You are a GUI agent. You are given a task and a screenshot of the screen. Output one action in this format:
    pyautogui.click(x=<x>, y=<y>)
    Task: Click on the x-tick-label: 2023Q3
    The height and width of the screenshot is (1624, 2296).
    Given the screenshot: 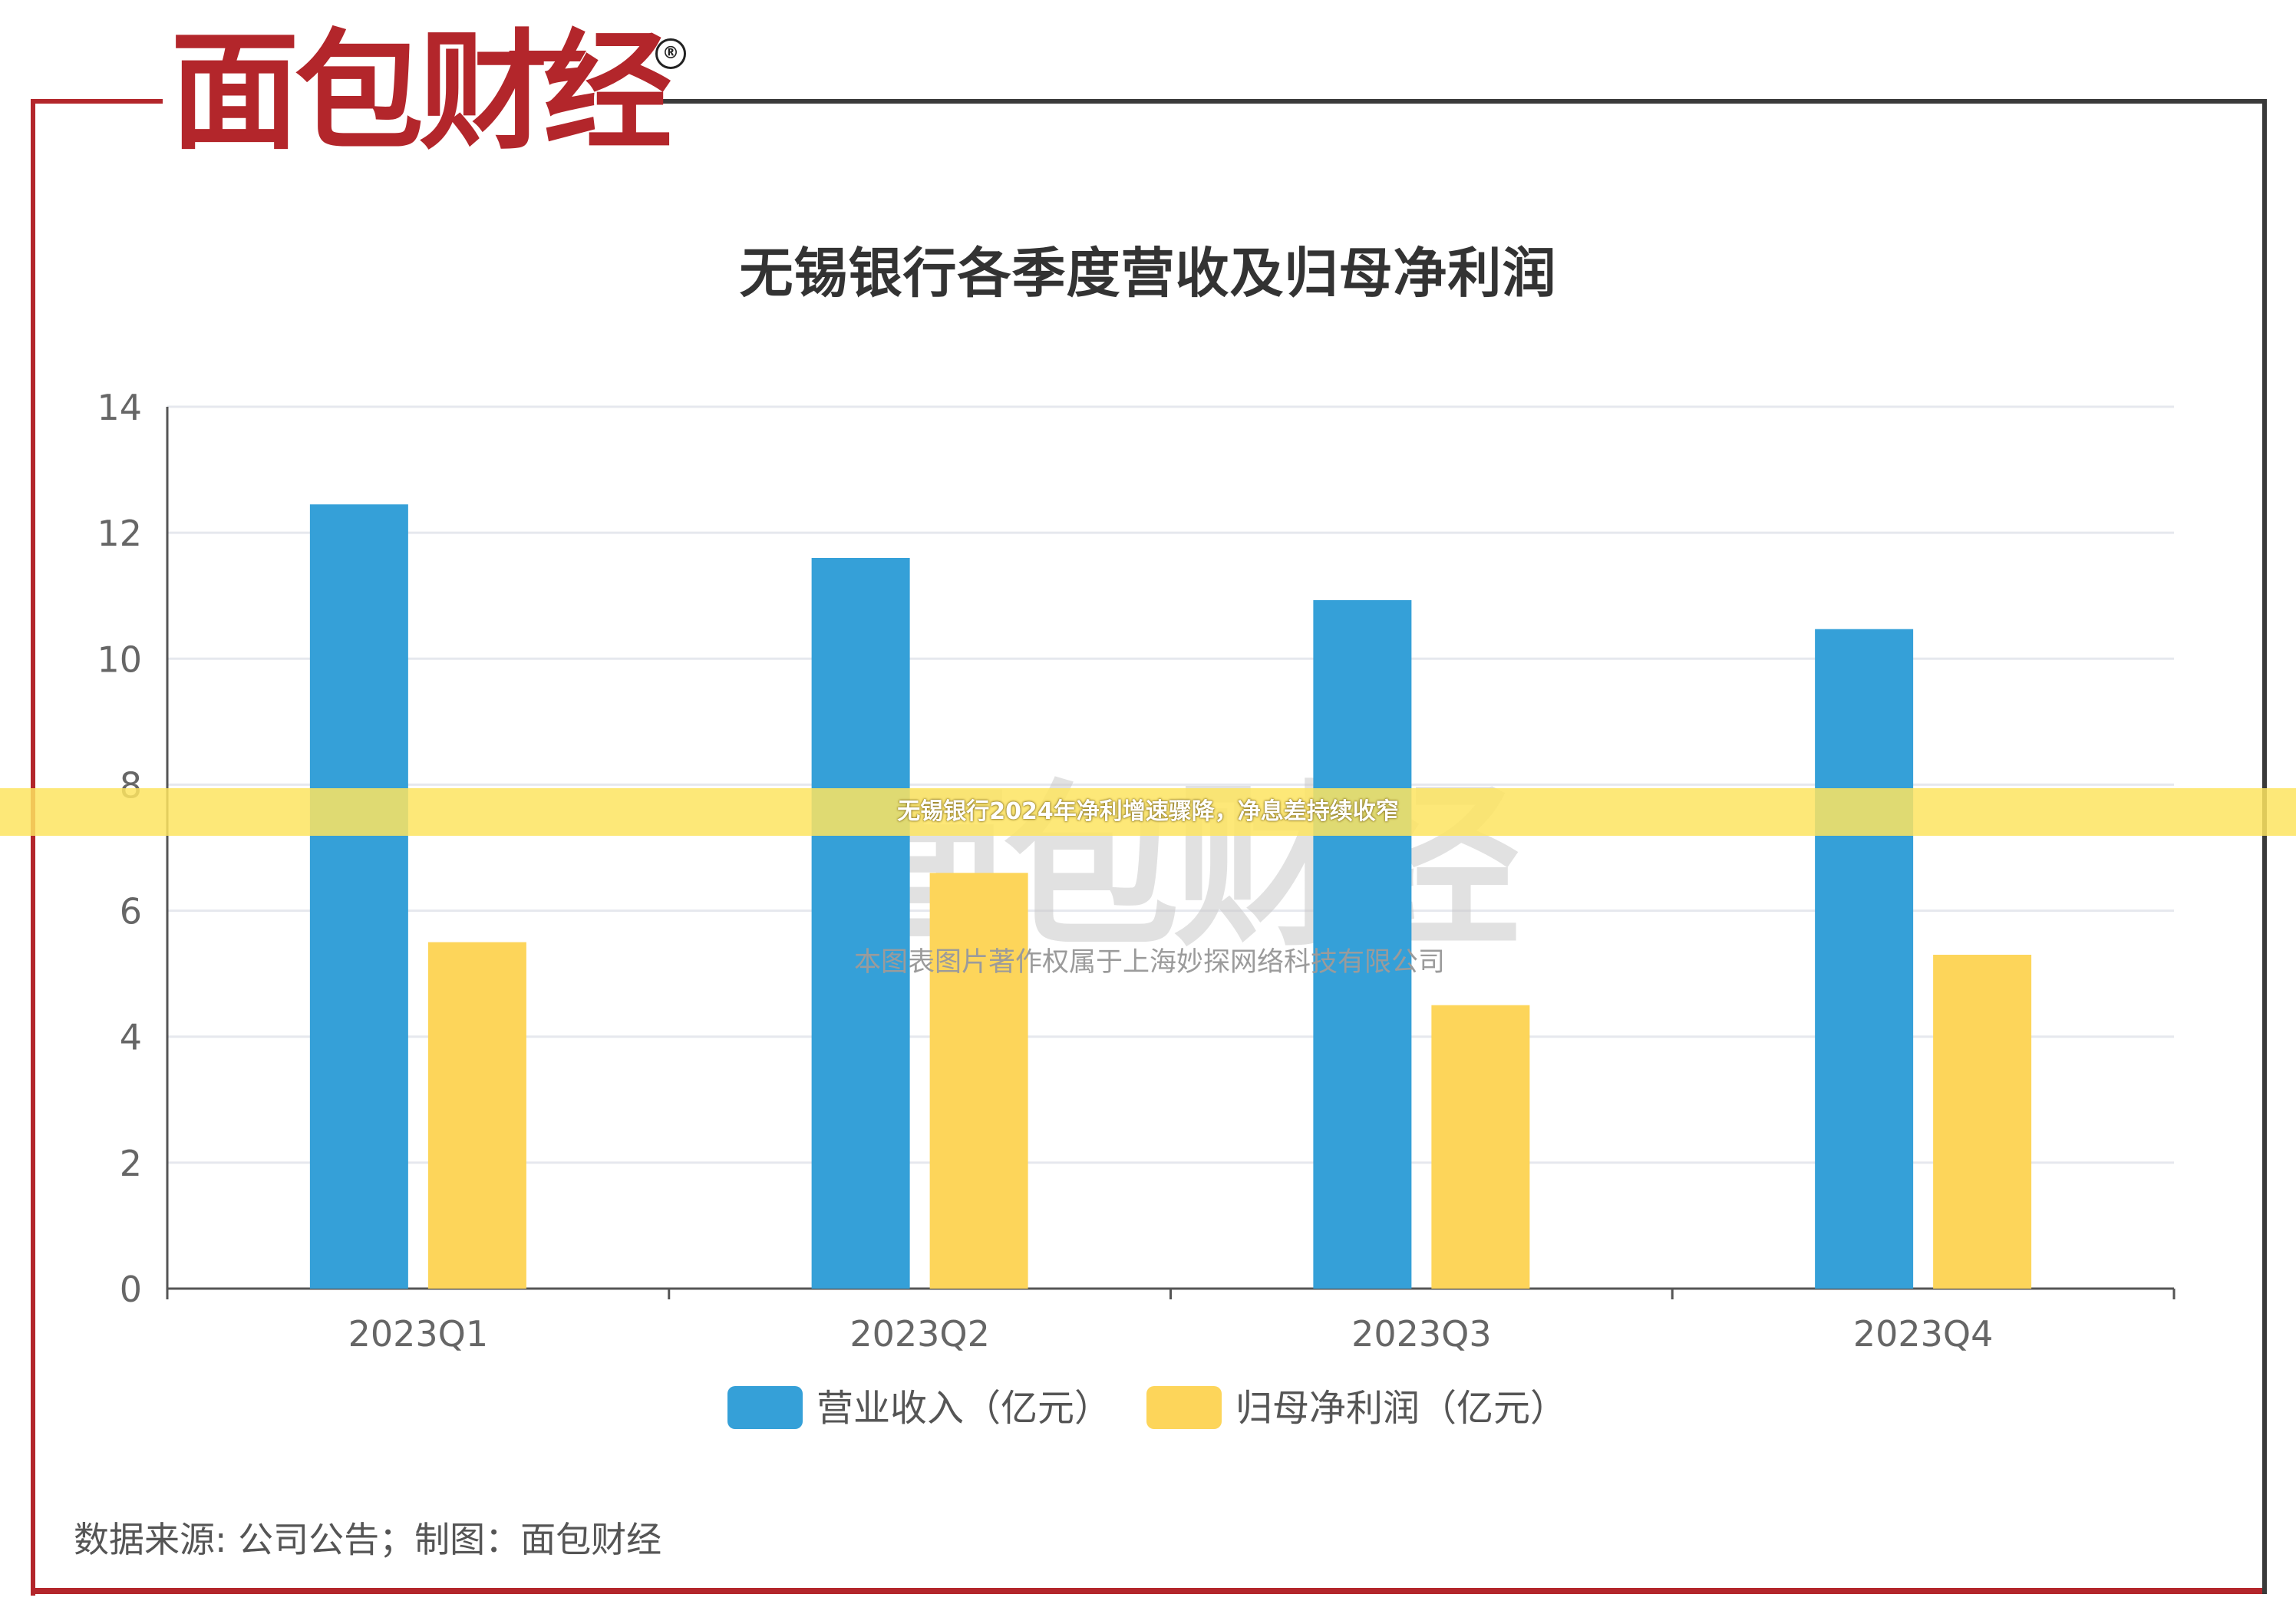 What is the action you would take?
    pyautogui.click(x=1421, y=1334)
    